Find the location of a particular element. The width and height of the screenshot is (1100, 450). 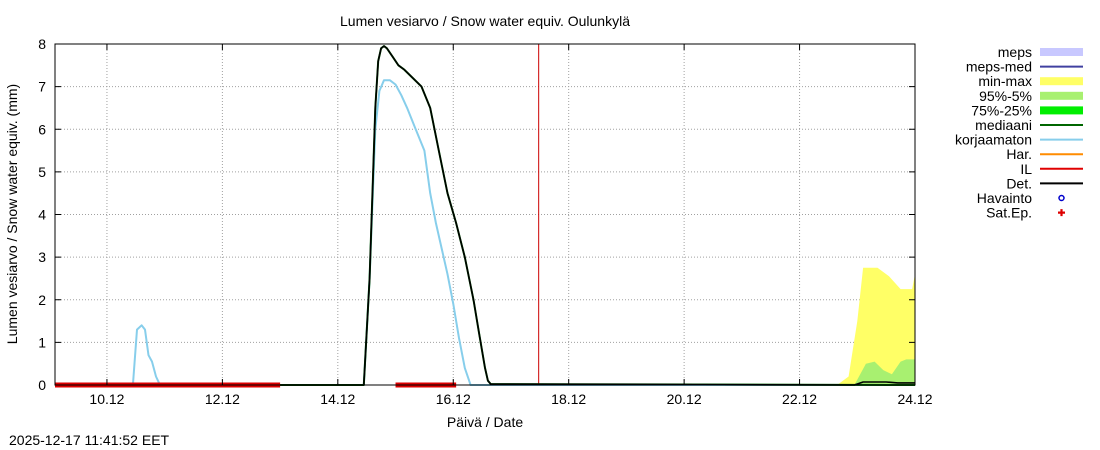

y-tick-label: 1 is located at coordinates (42, 342).